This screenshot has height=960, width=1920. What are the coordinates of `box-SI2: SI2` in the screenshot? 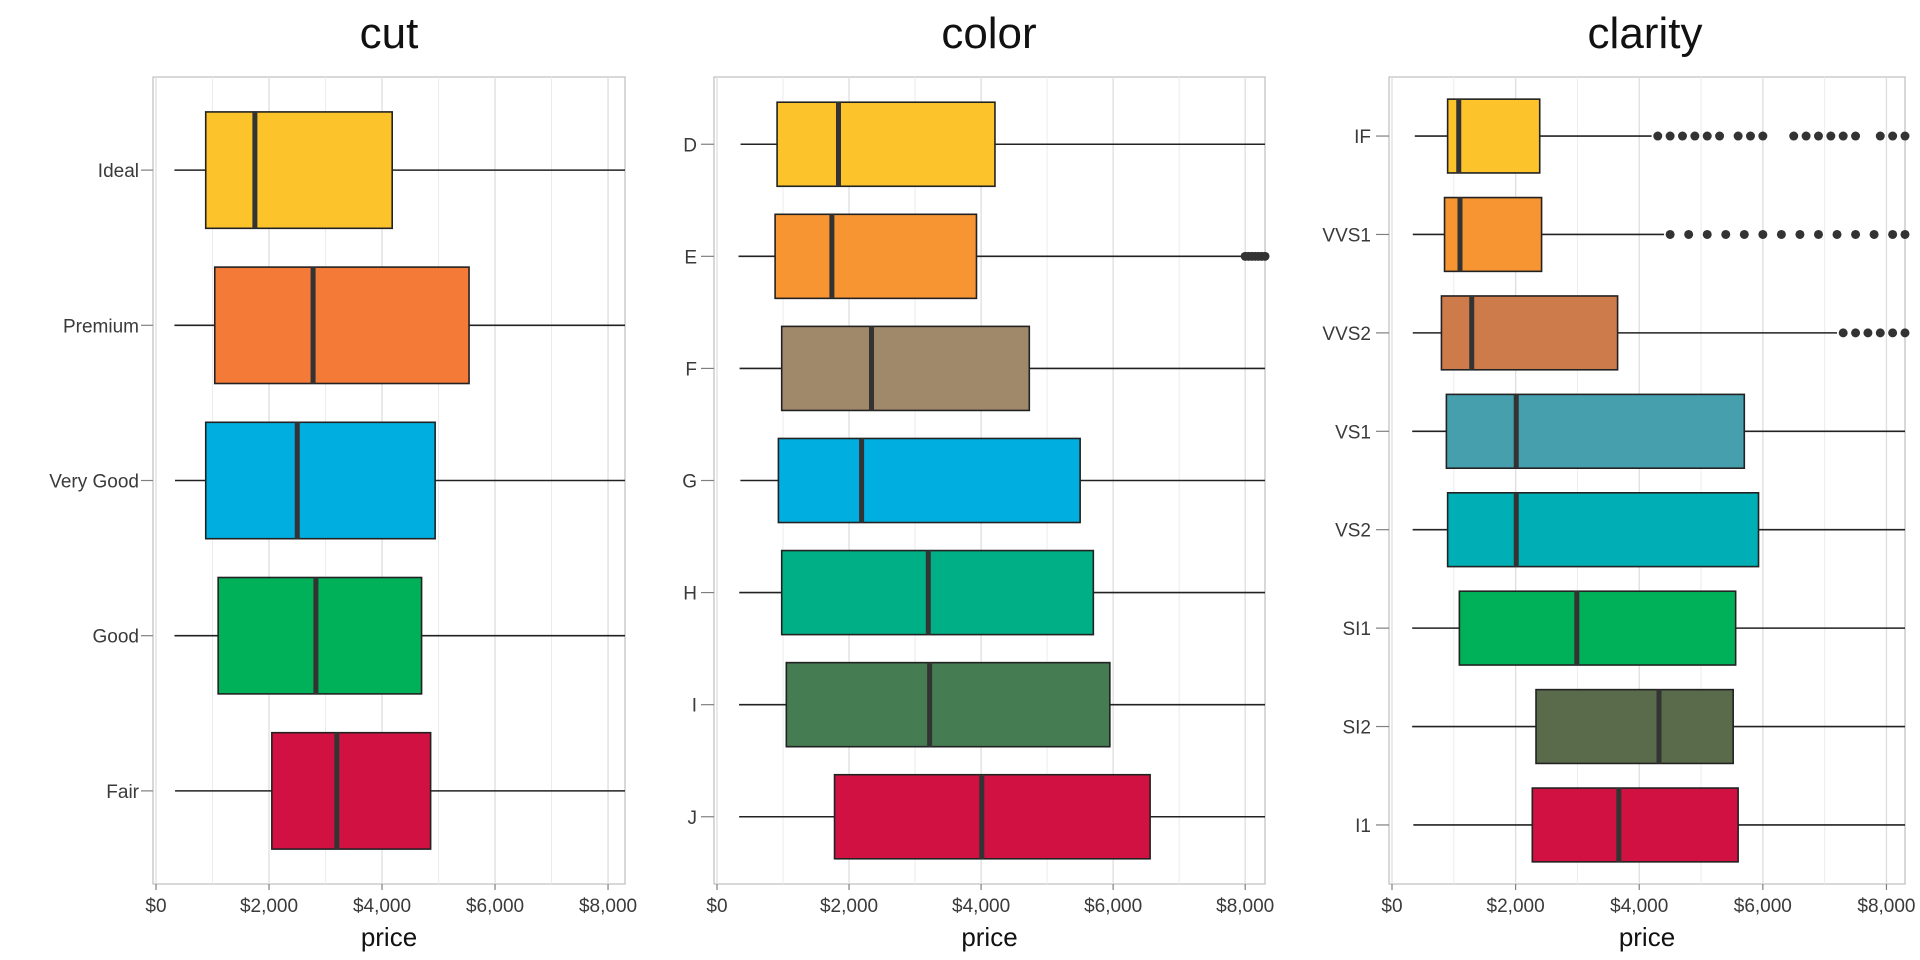 It's located at (1623, 726).